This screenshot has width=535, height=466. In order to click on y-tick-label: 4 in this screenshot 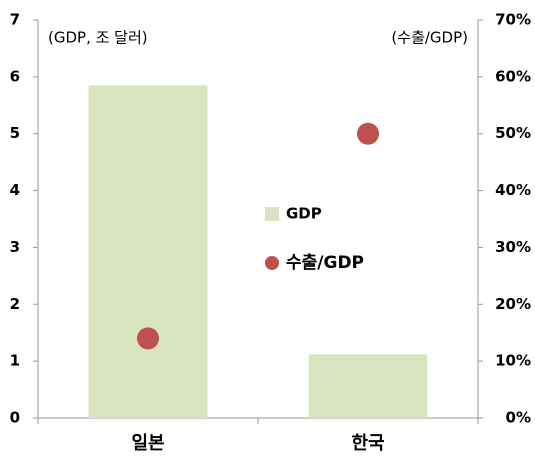, I will do `click(15, 190)`.